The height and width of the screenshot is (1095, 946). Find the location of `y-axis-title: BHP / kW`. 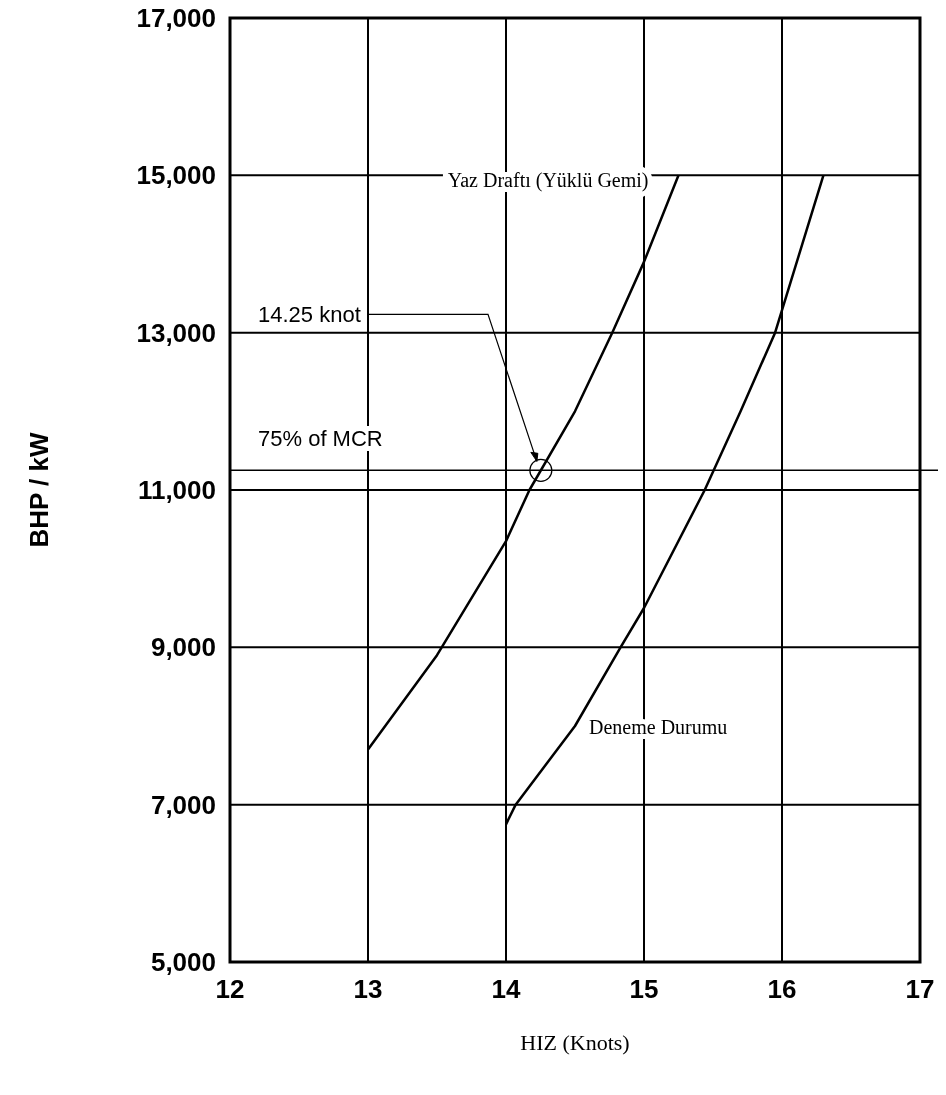

y-axis-title: BHP / kW is located at coordinates (39, 490).